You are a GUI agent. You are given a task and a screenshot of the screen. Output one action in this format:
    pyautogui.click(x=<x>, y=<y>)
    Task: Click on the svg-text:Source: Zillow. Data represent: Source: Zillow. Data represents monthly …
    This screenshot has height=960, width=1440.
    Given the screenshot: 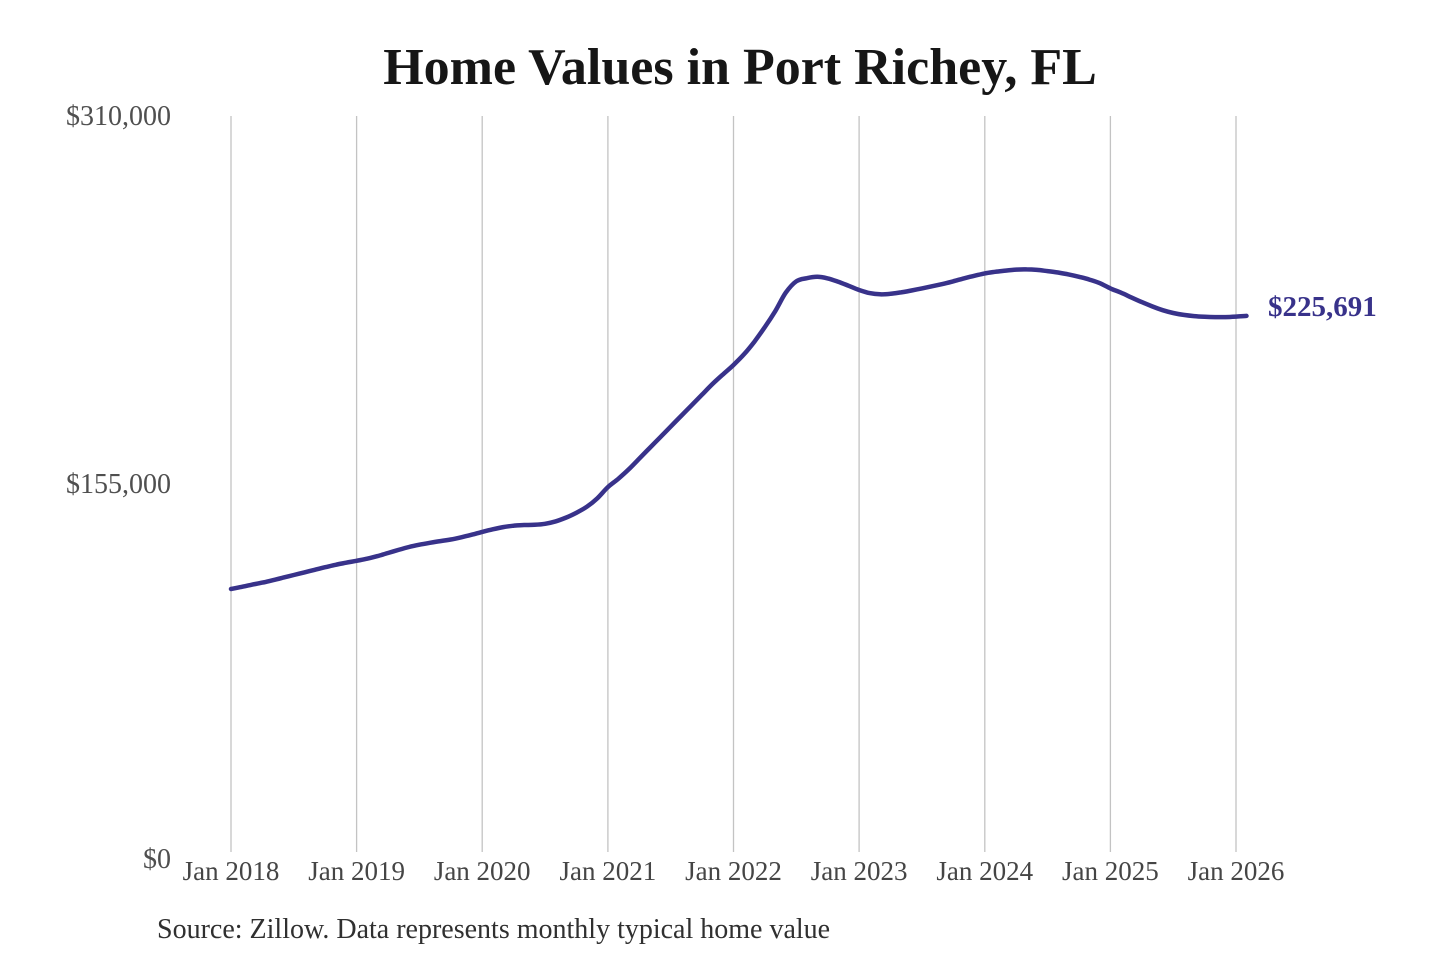 What is the action you would take?
    pyautogui.click(x=493, y=929)
    